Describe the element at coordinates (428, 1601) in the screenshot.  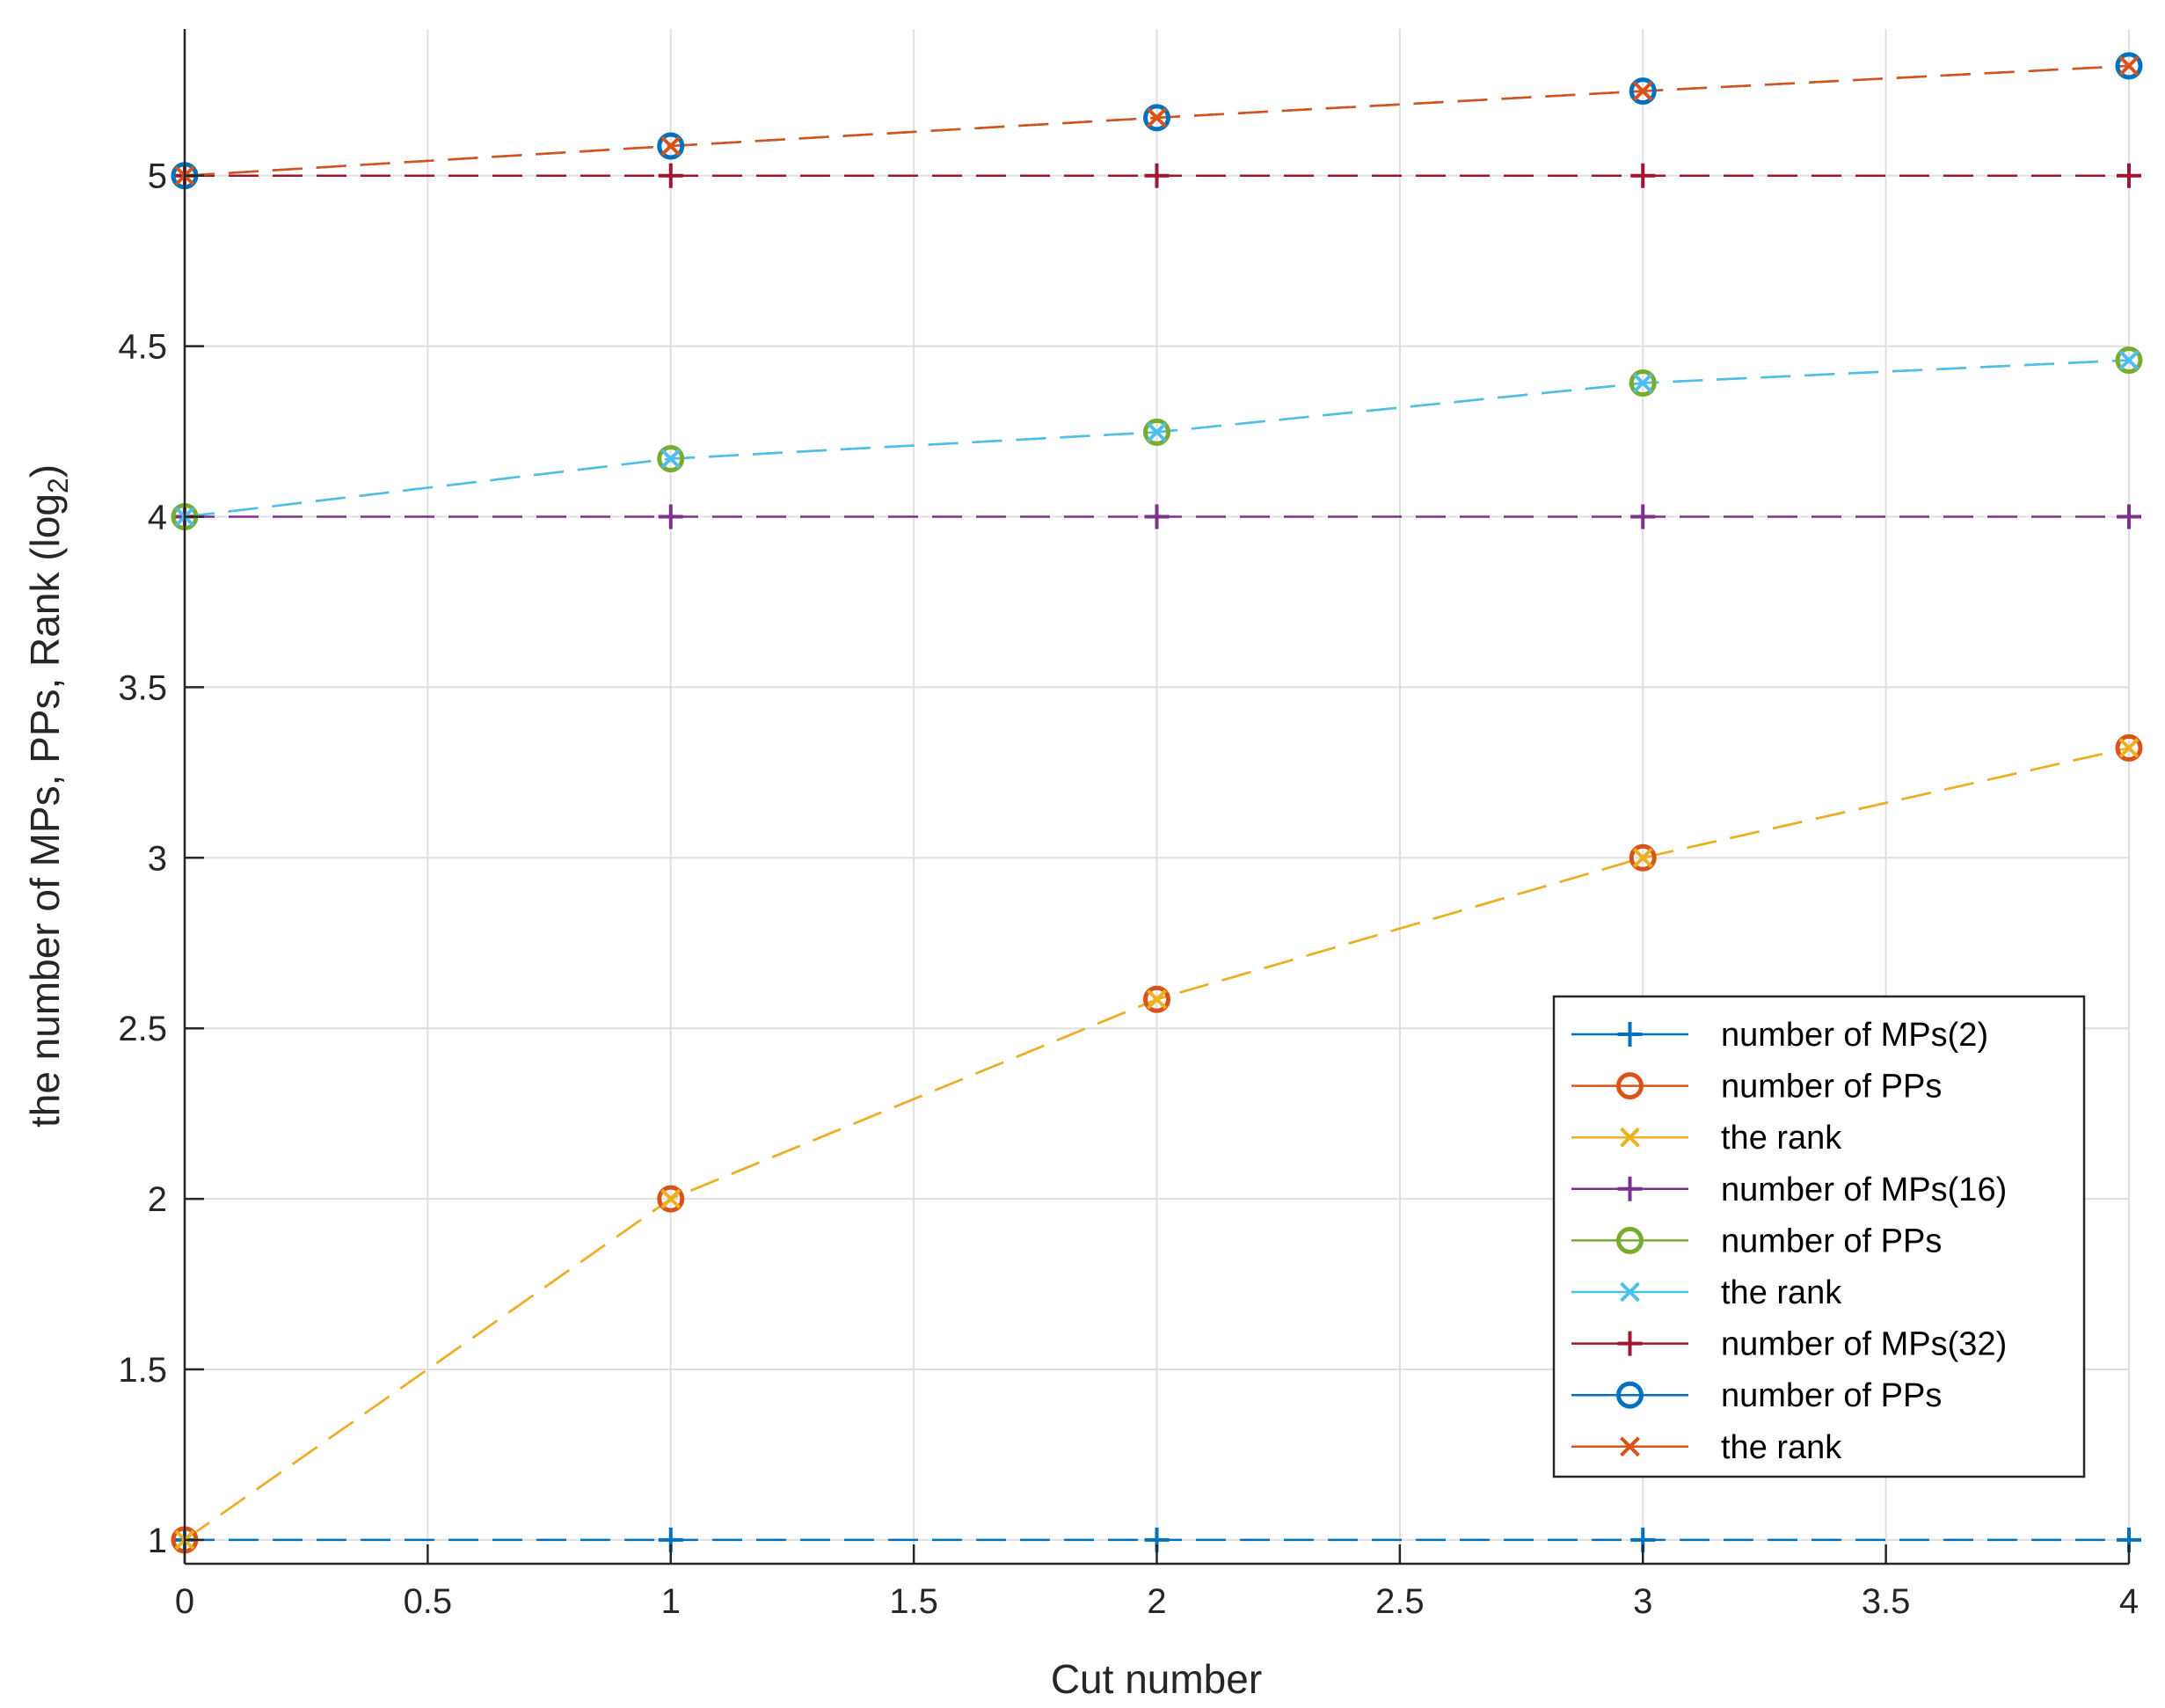
I see `x-tick-label: 0.5` at that location.